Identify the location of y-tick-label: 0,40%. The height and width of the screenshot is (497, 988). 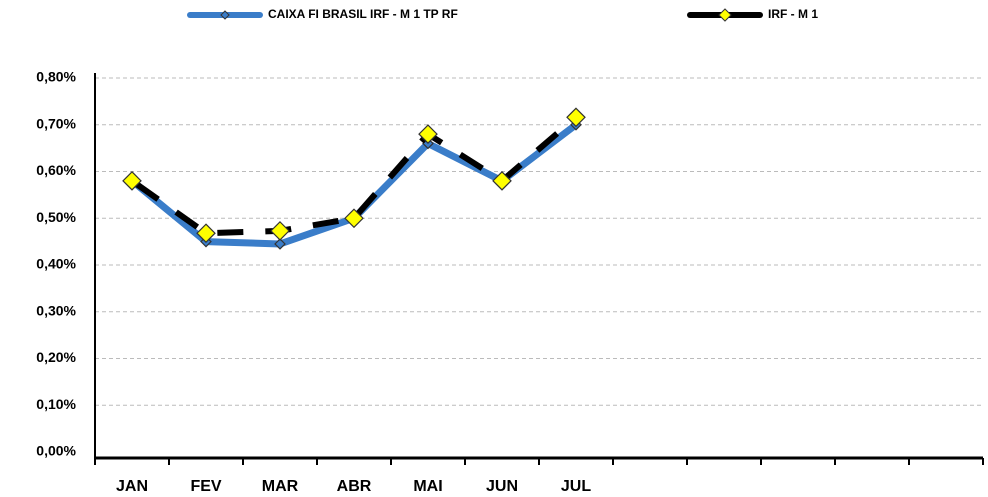
(56, 264).